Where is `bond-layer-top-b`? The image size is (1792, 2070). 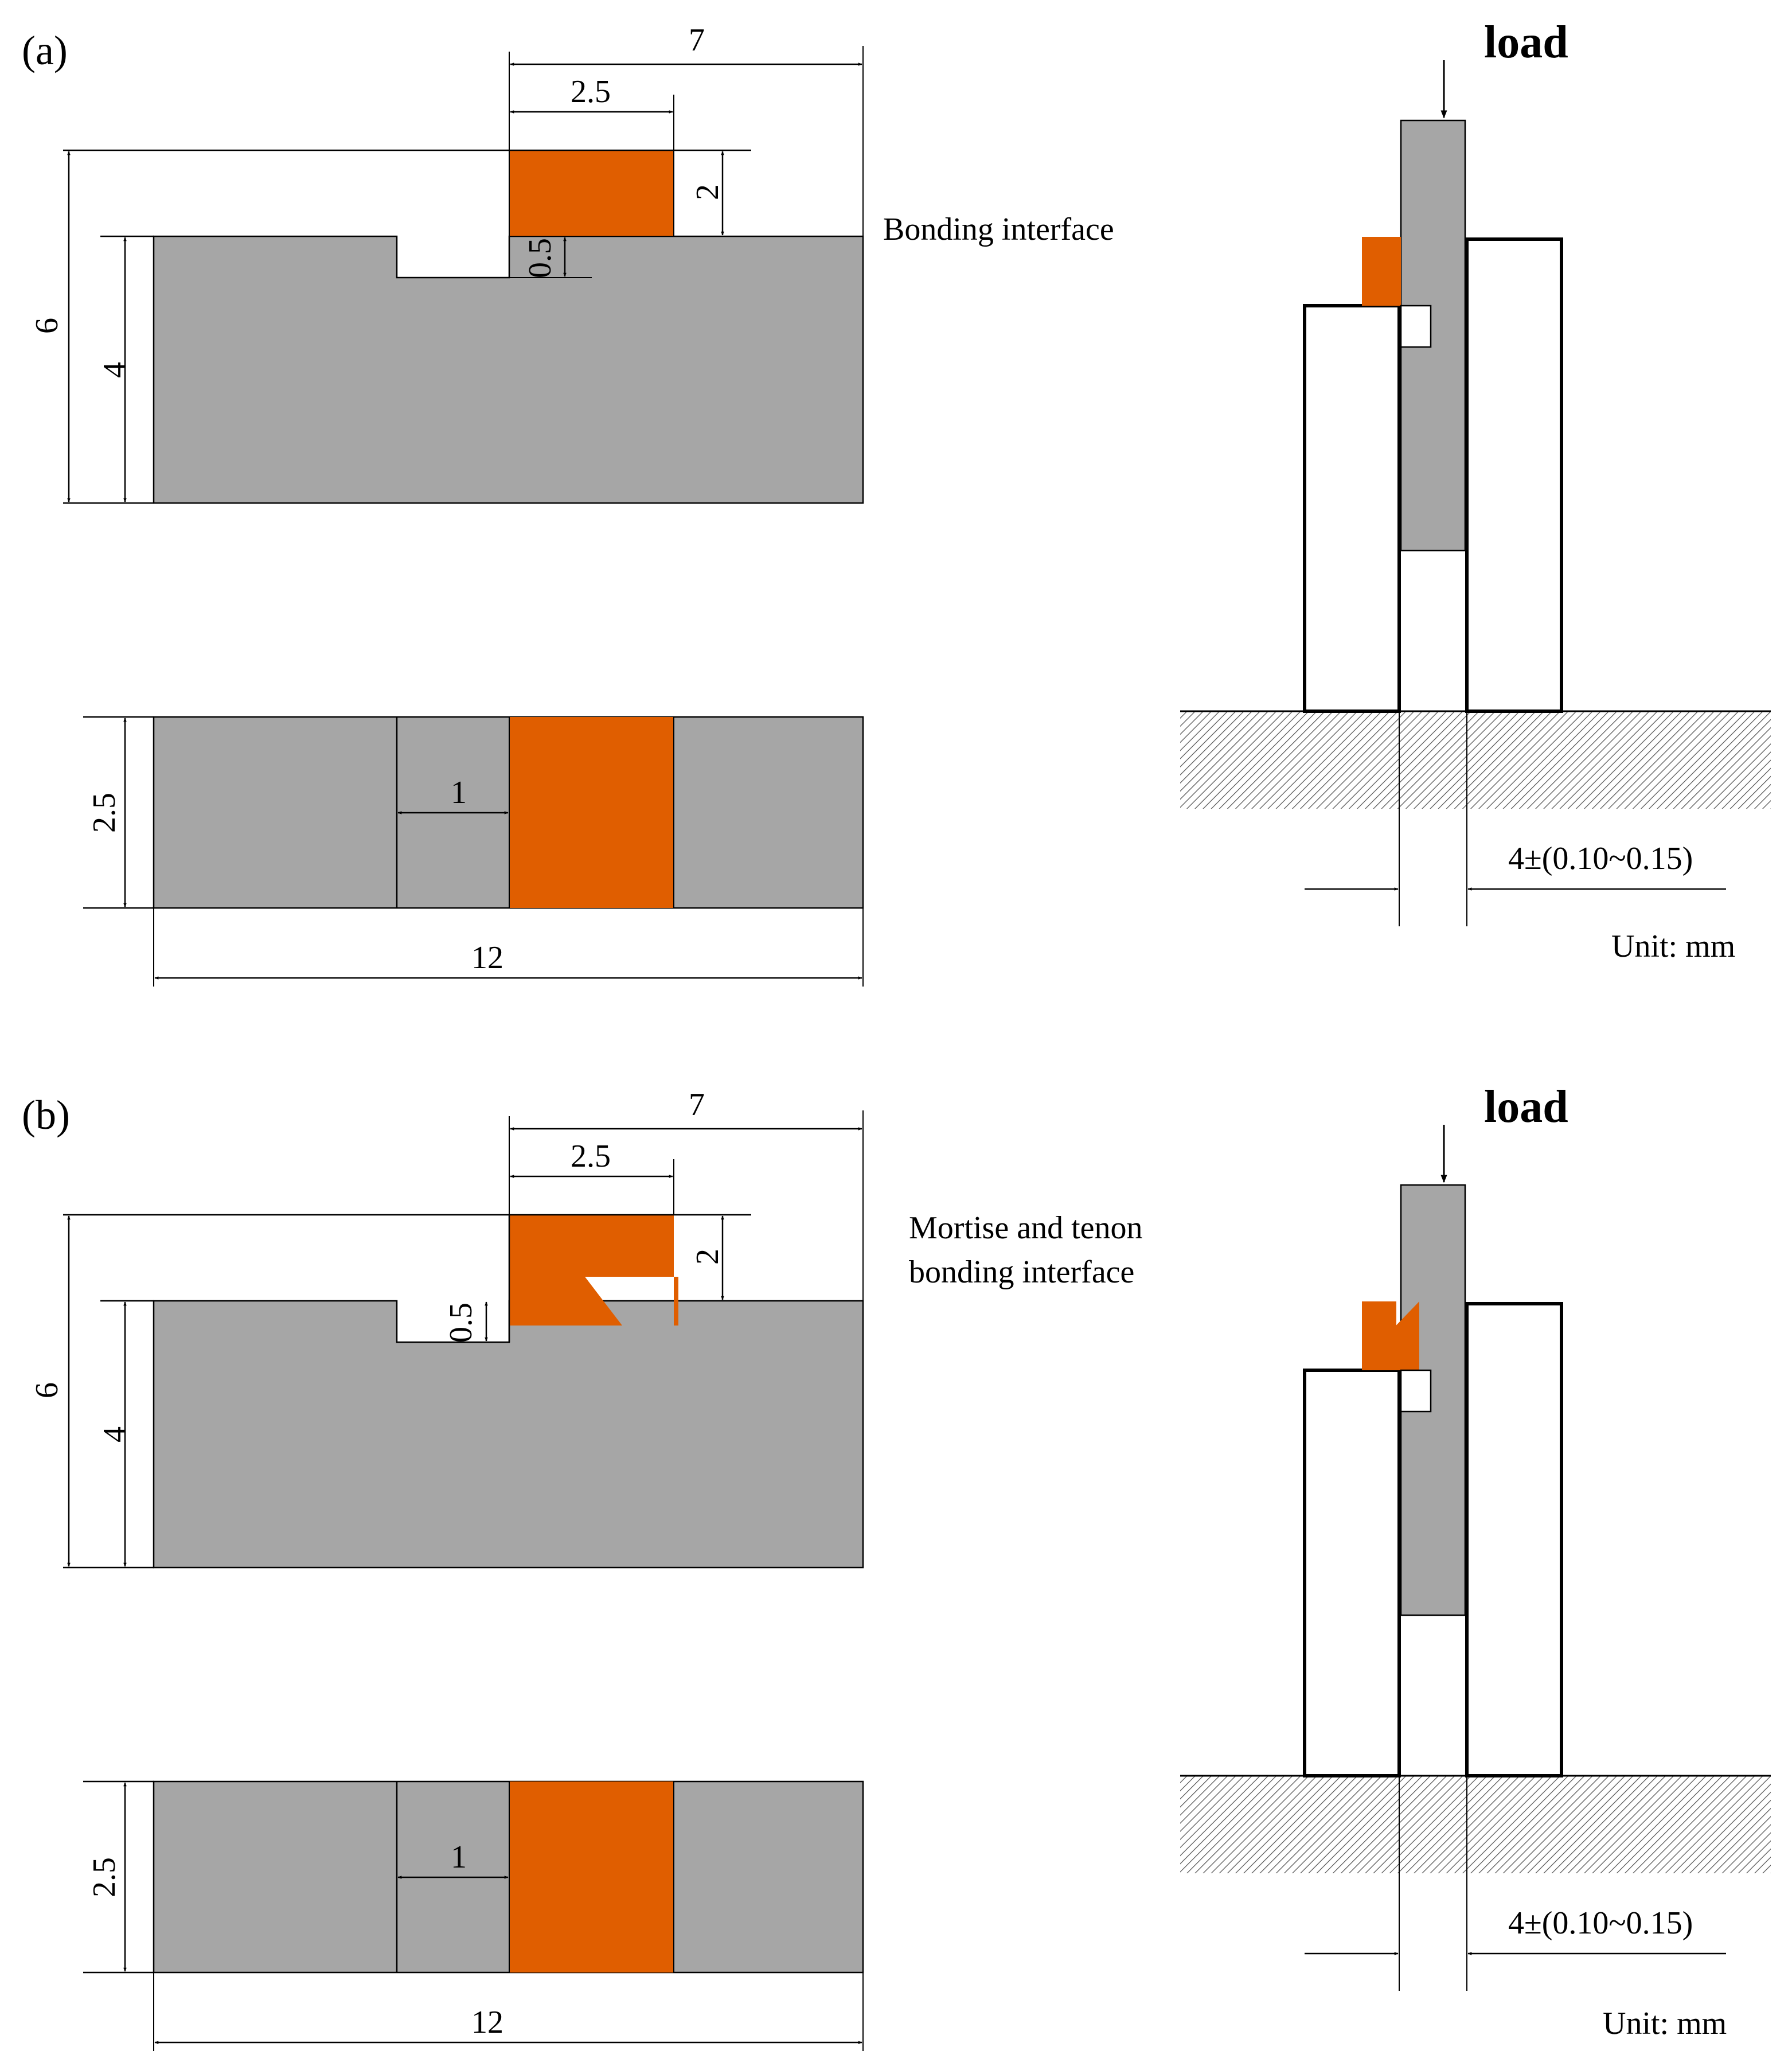 bond-layer-top-b is located at coordinates (591, 1877).